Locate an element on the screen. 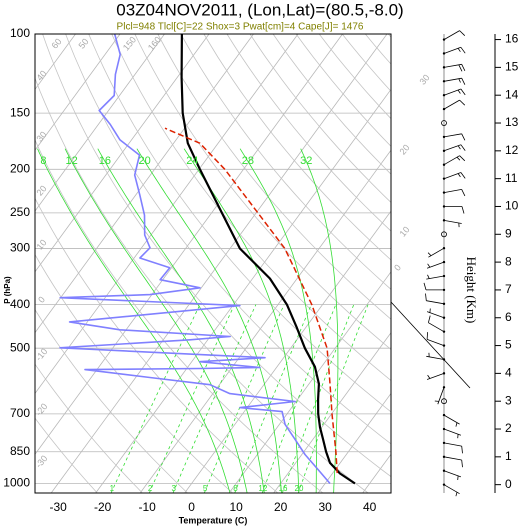 This screenshot has width=521, height=528. y2-tick-label: 0 is located at coordinates (508, 484).